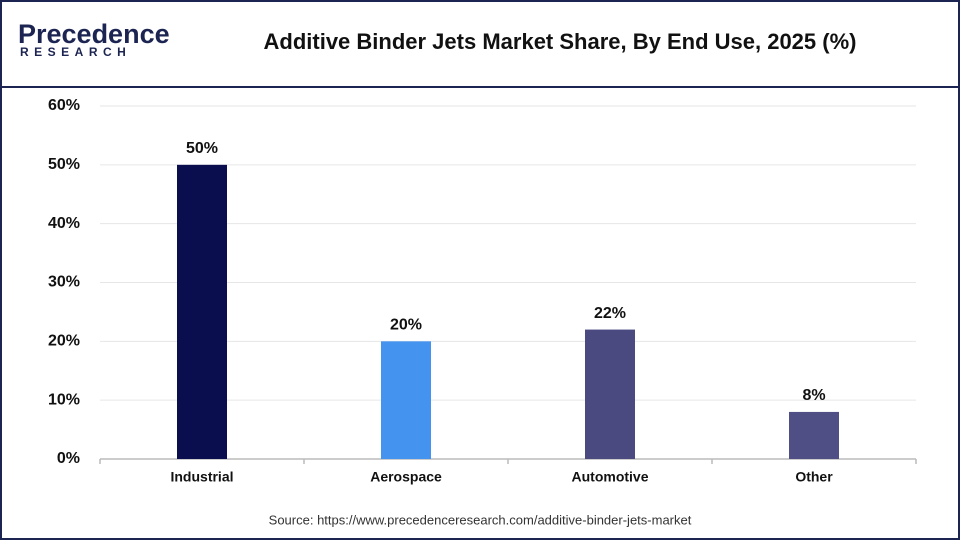 This screenshot has width=960, height=540. Describe the element at coordinates (64, 341) in the screenshot. I see `y-tick-label: 20%` at that location.